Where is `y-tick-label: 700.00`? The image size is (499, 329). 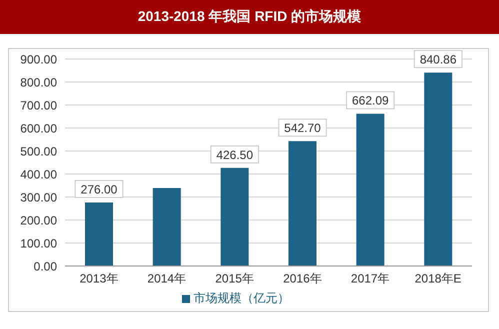 y-tick-label: 700.00 is located at coordinates (39, 105).